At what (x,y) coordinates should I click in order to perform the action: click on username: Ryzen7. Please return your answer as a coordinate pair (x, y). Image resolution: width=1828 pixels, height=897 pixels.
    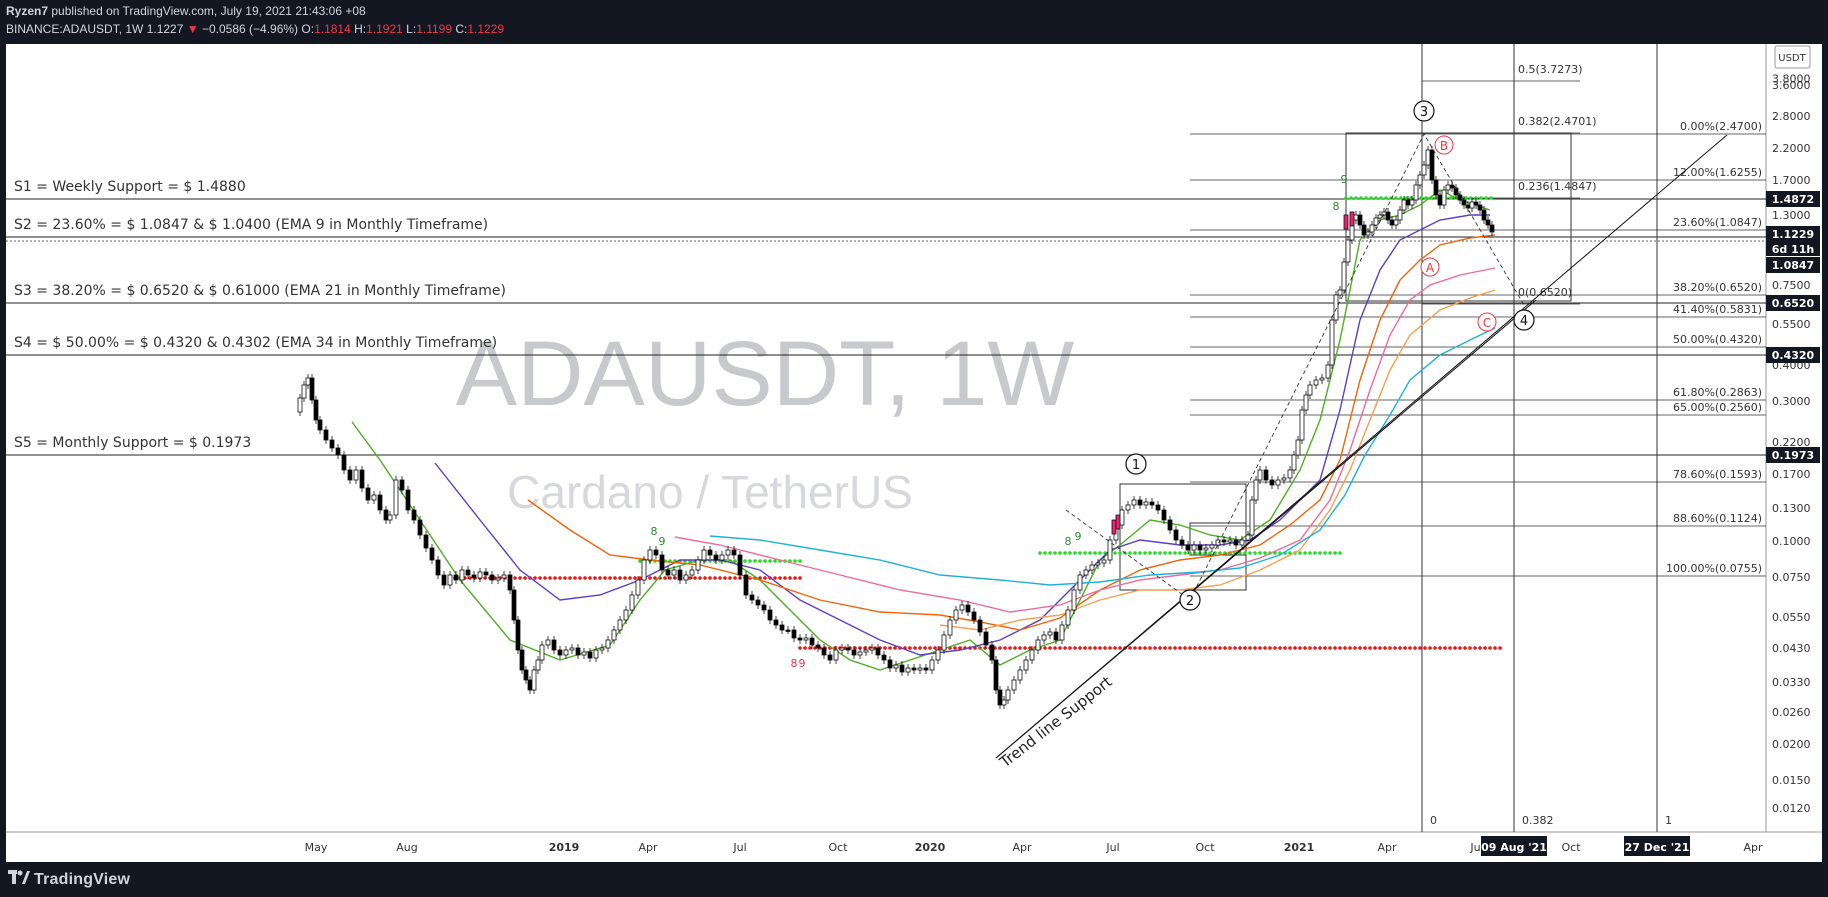
    Looking at the image, I should click on (27, 11).